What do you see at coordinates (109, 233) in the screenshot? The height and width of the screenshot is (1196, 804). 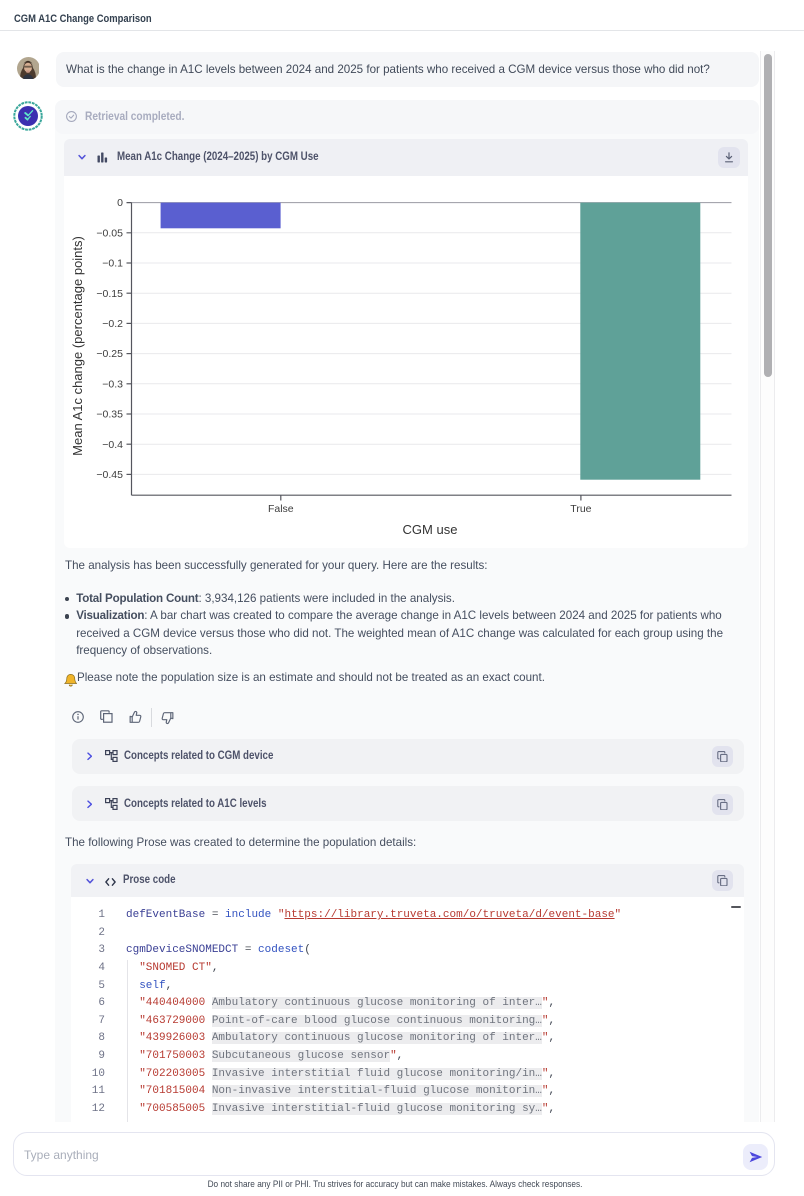 I see `svg-text: −0.05` at bounding box center [109, 233].